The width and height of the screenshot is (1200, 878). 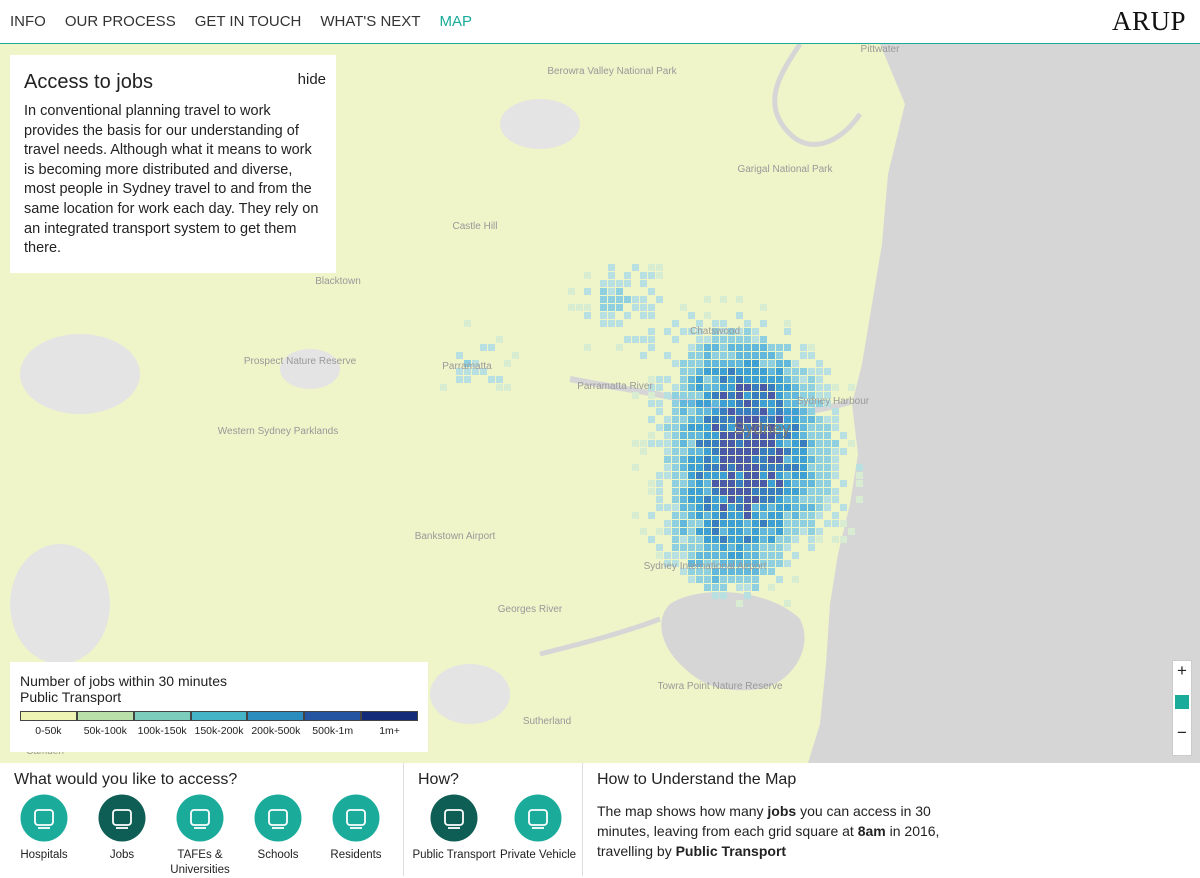 I want to click on option: Public Transport, so click(x=454, y=828).